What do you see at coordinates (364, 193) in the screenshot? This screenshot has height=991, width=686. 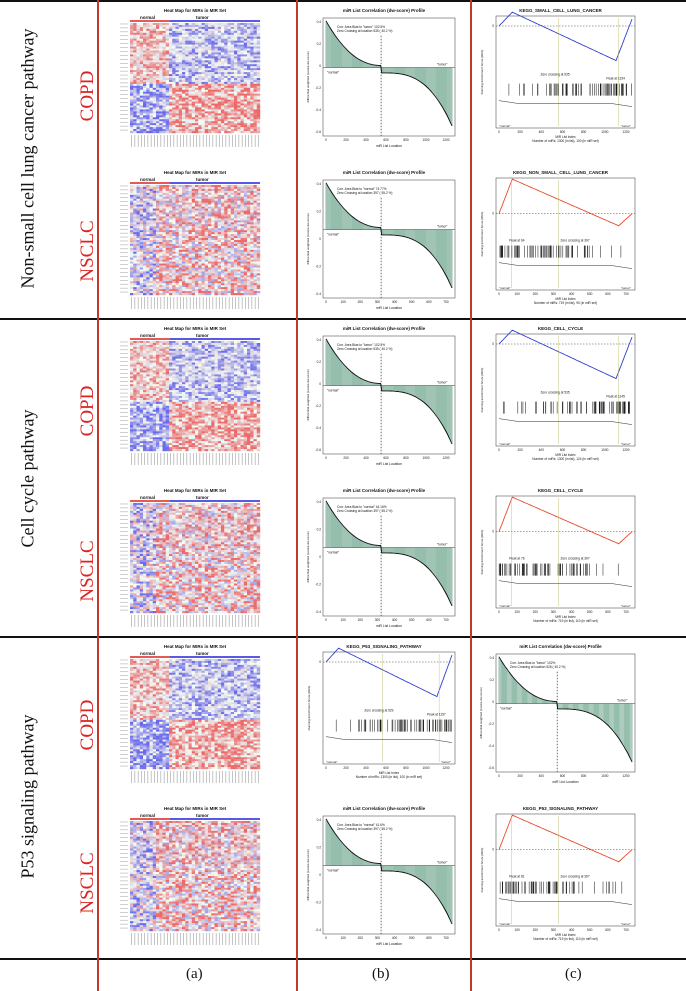 I see `corr-annotation-zero: Zero Crossing at location 397 ( 55.2 %)` at bounding box center [364, 193].